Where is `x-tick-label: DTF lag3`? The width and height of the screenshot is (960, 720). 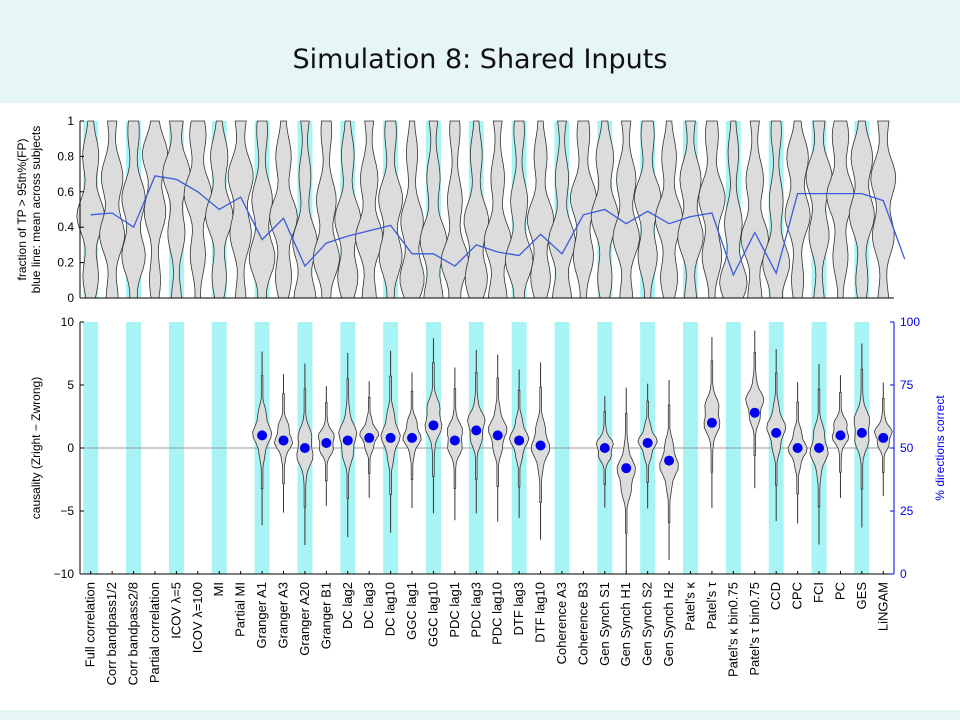 x-tick-label: DTF lag3 is located at coordinates (518, 608).